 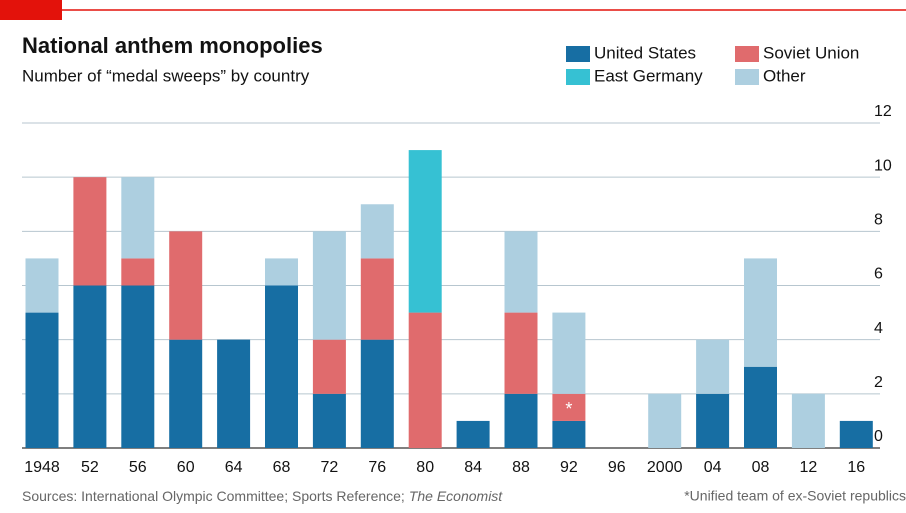 What do you see at coordinates (172, 45) in the screenshot?
I see `chart-title: National anthem monopolies` at bounding box center [172, 45].